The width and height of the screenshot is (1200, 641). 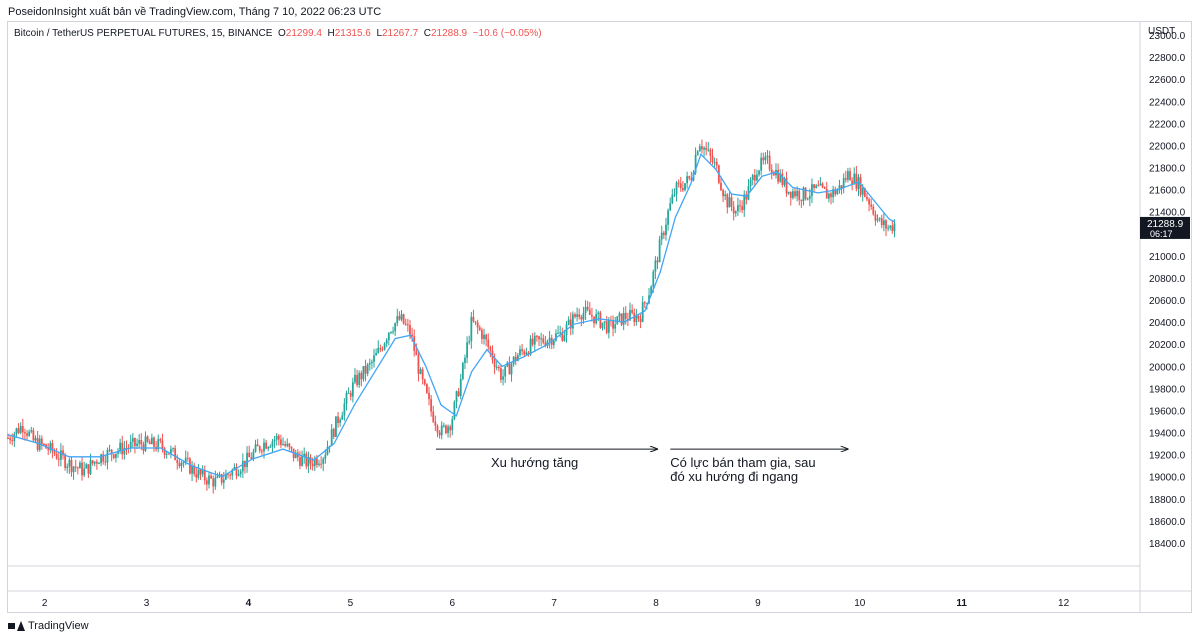 What do you see at coordinates (48, 626) in the screenshot?
I see `tradingview-footer: TradingView` at bounding box center [48, 626].